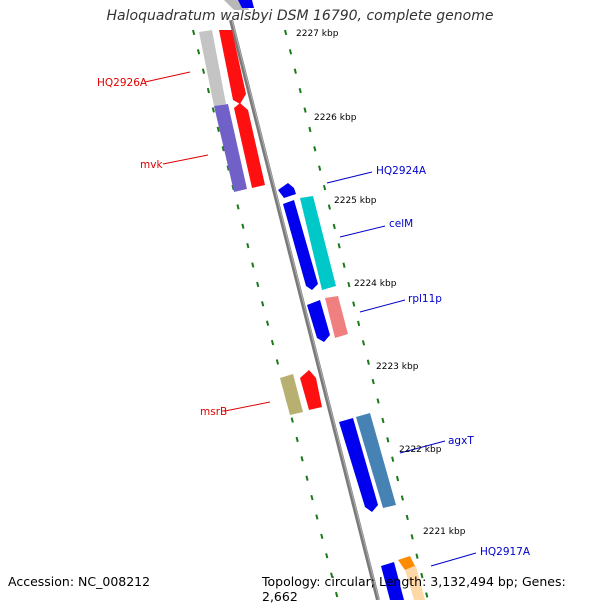  Describe the element at coordinates (355, 201) in the screenshot. I see `scale-label: 2225 kbp` at that location.